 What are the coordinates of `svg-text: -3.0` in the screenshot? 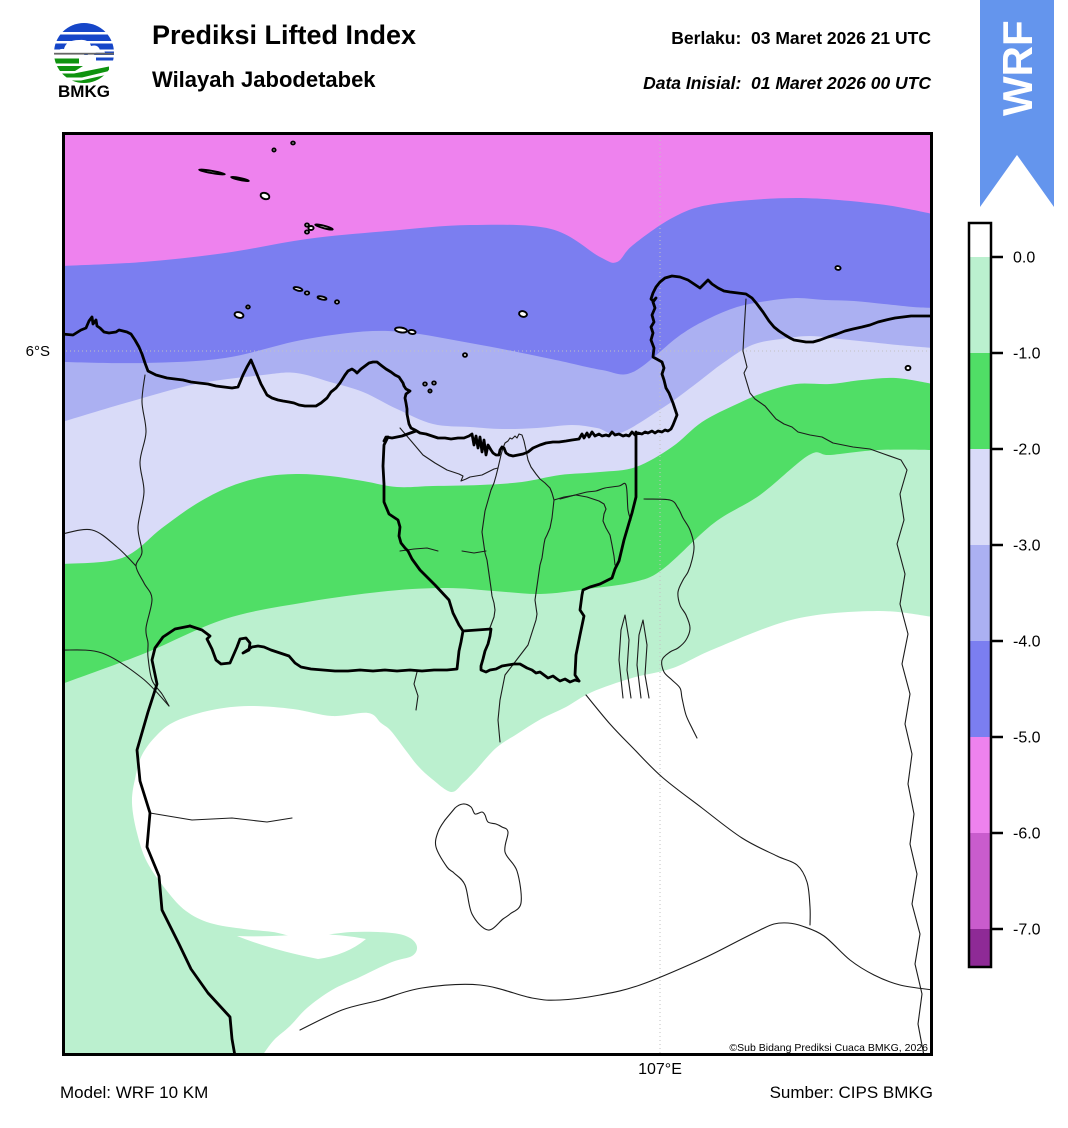 It's located at (1027, 546).